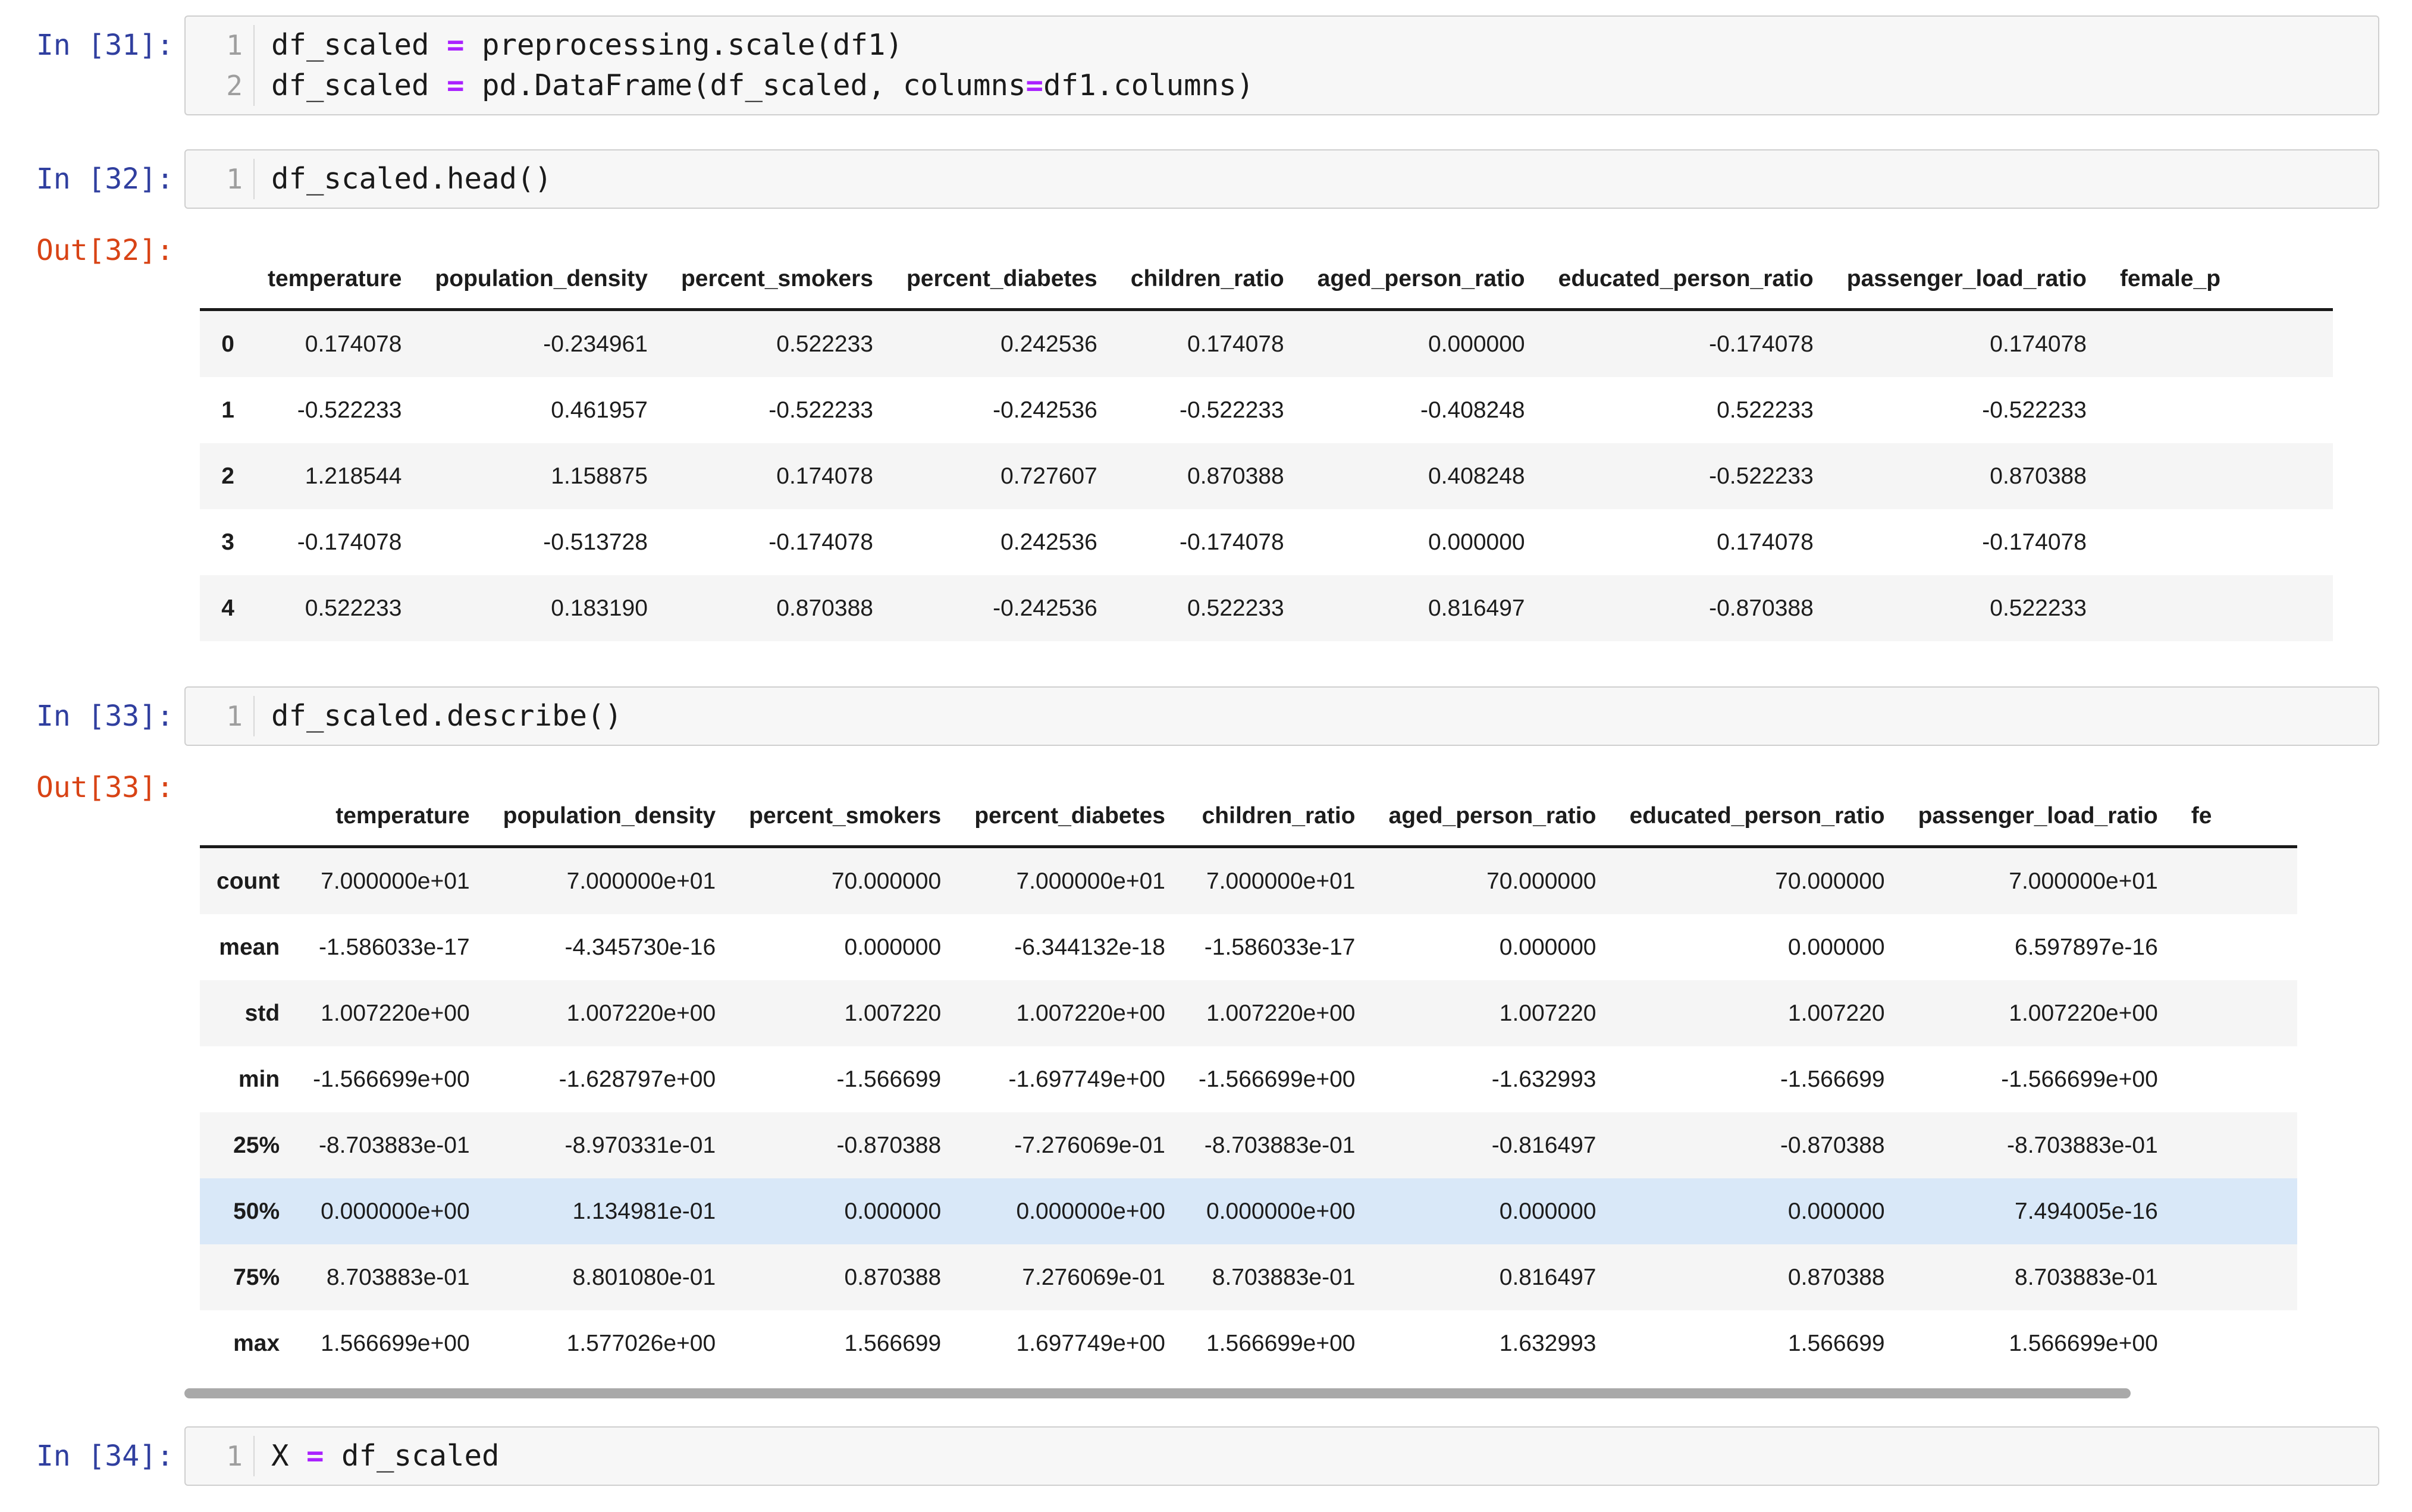 This screenshot has width=2412, height=1512. What do you see at coordinates (1090, 1013) in the screenshot?
I see `cell-value: 1.007220e+00` at bounding box center [1090, 1013].